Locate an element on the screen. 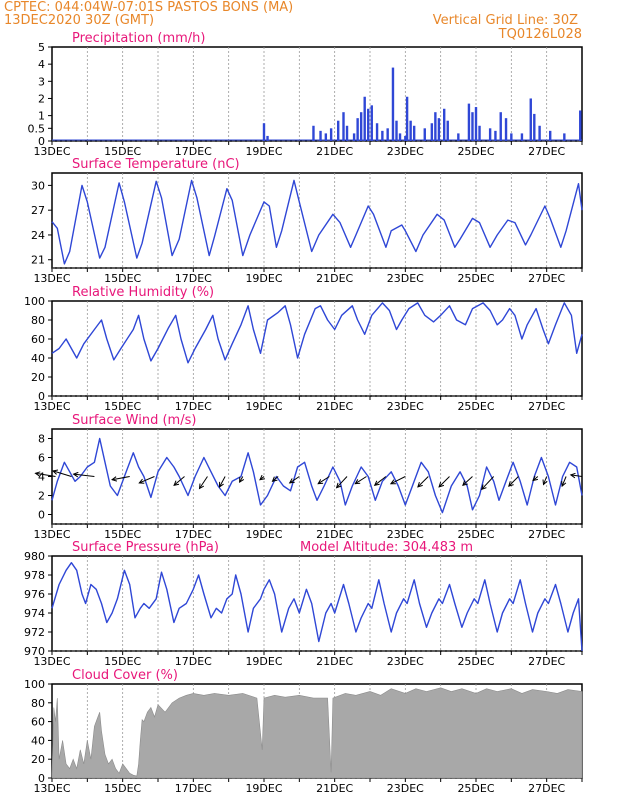  rh-xlabel: 25DEC is located at coordinates (475, 406).